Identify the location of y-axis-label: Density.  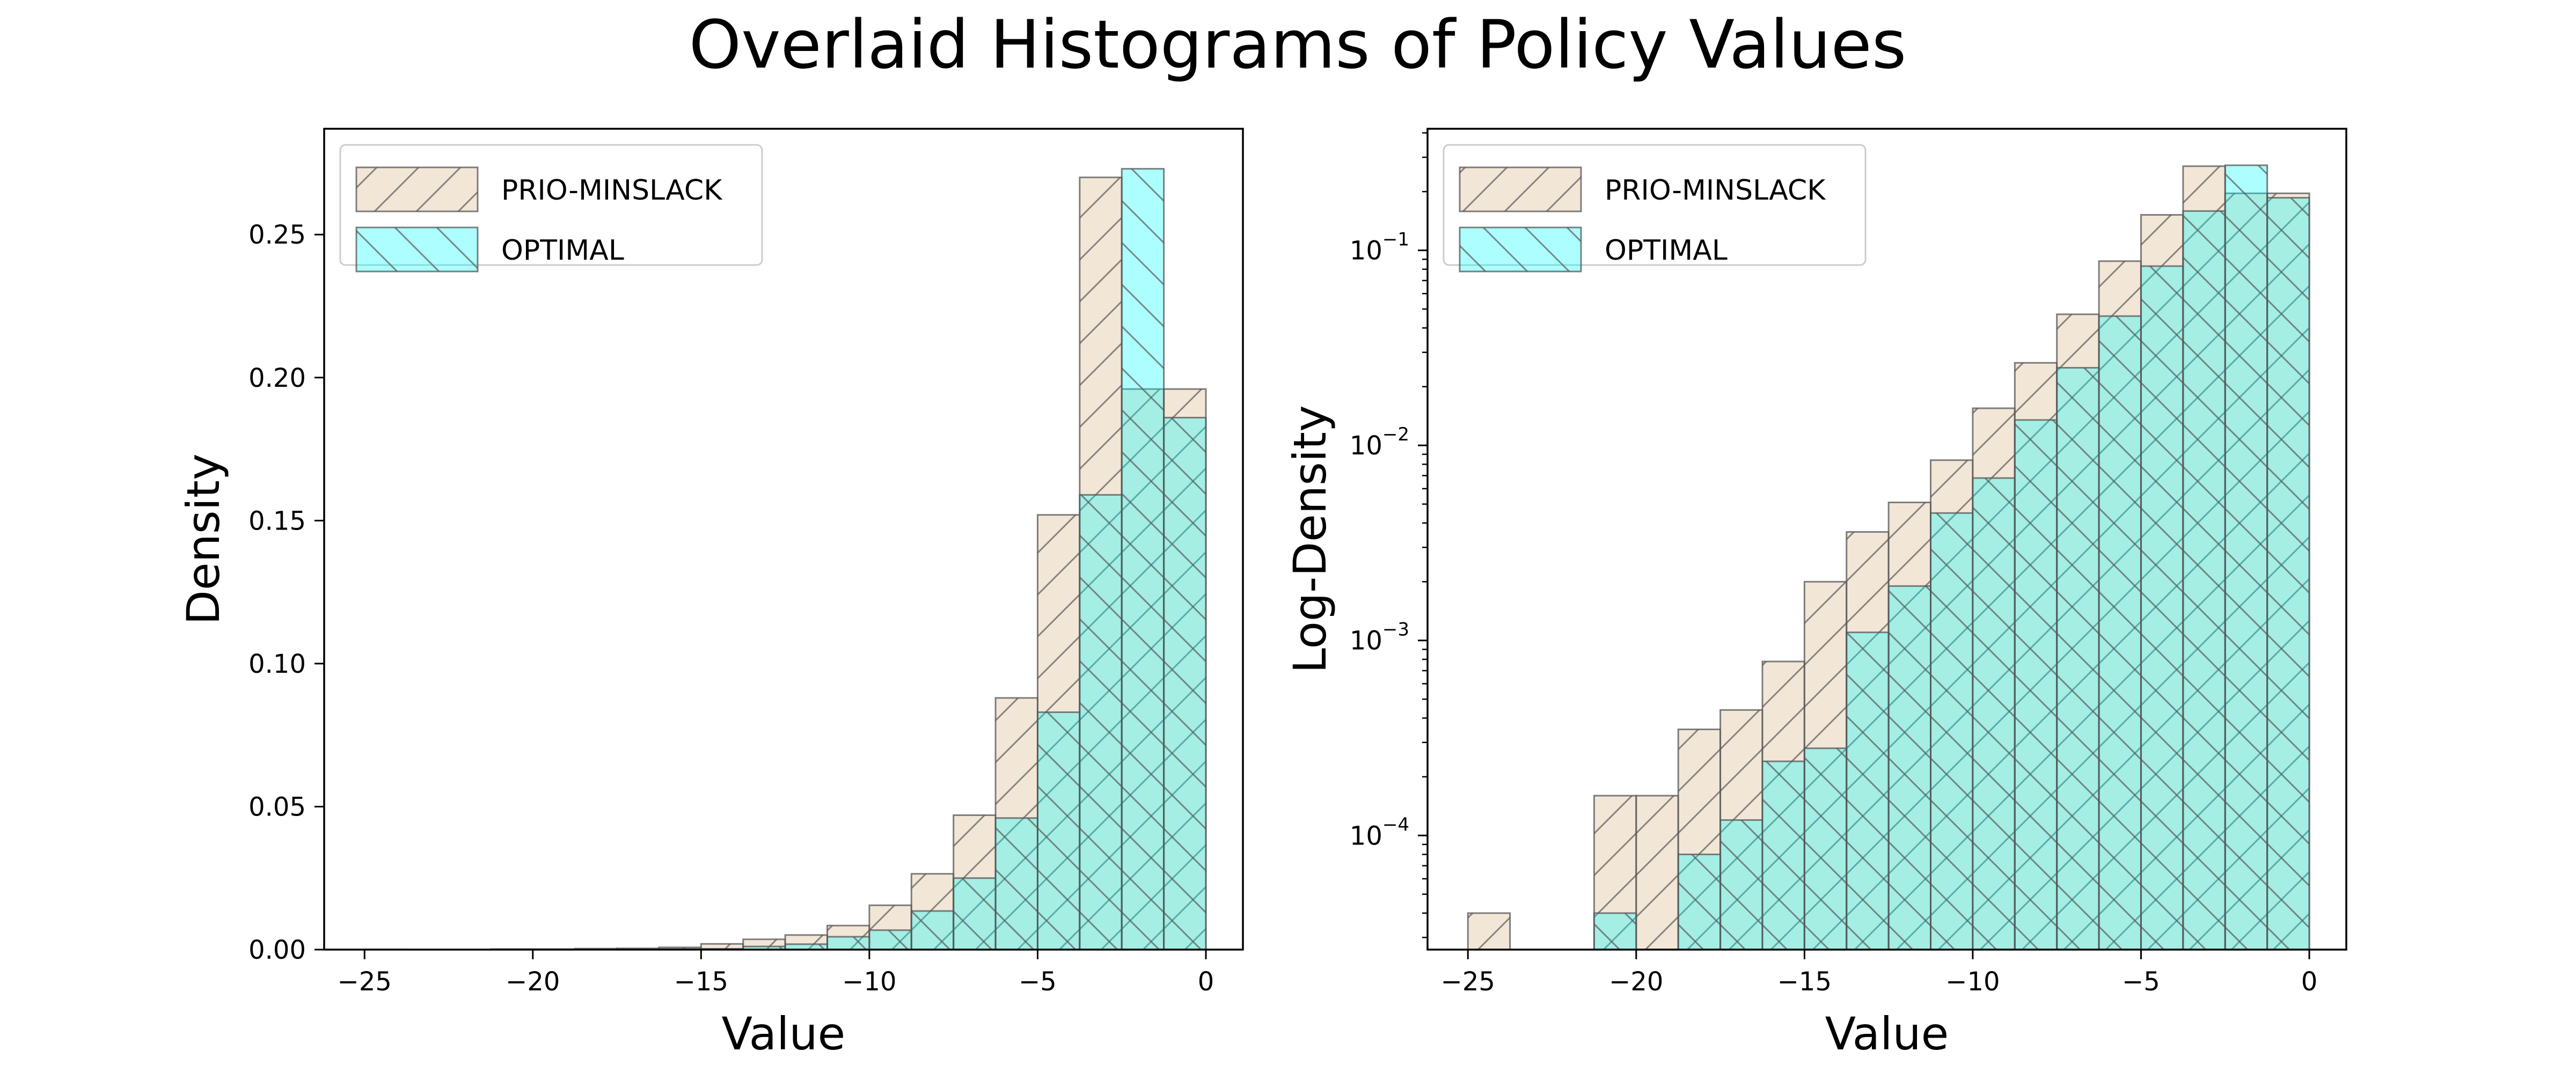
(203, 538).